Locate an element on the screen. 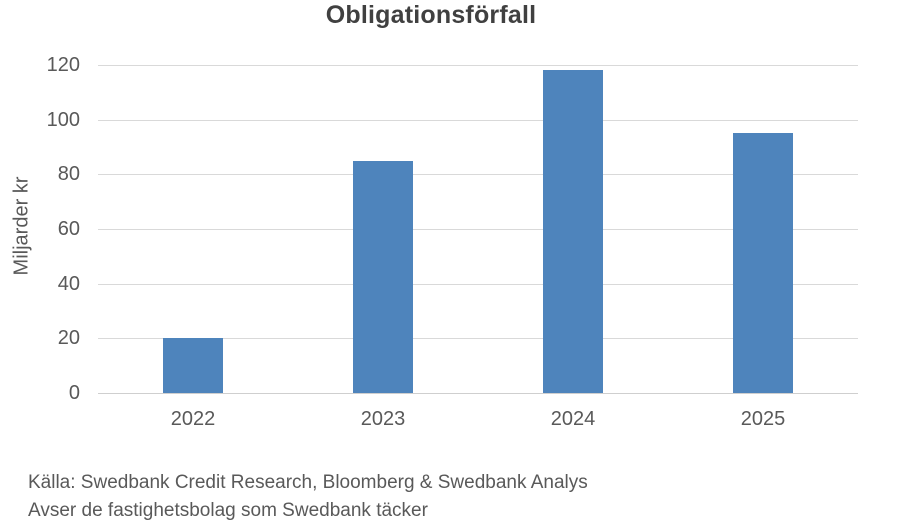 The image size is (904, 523). x-tick-label-2023: 2023 is located at coordinates (383, 419).